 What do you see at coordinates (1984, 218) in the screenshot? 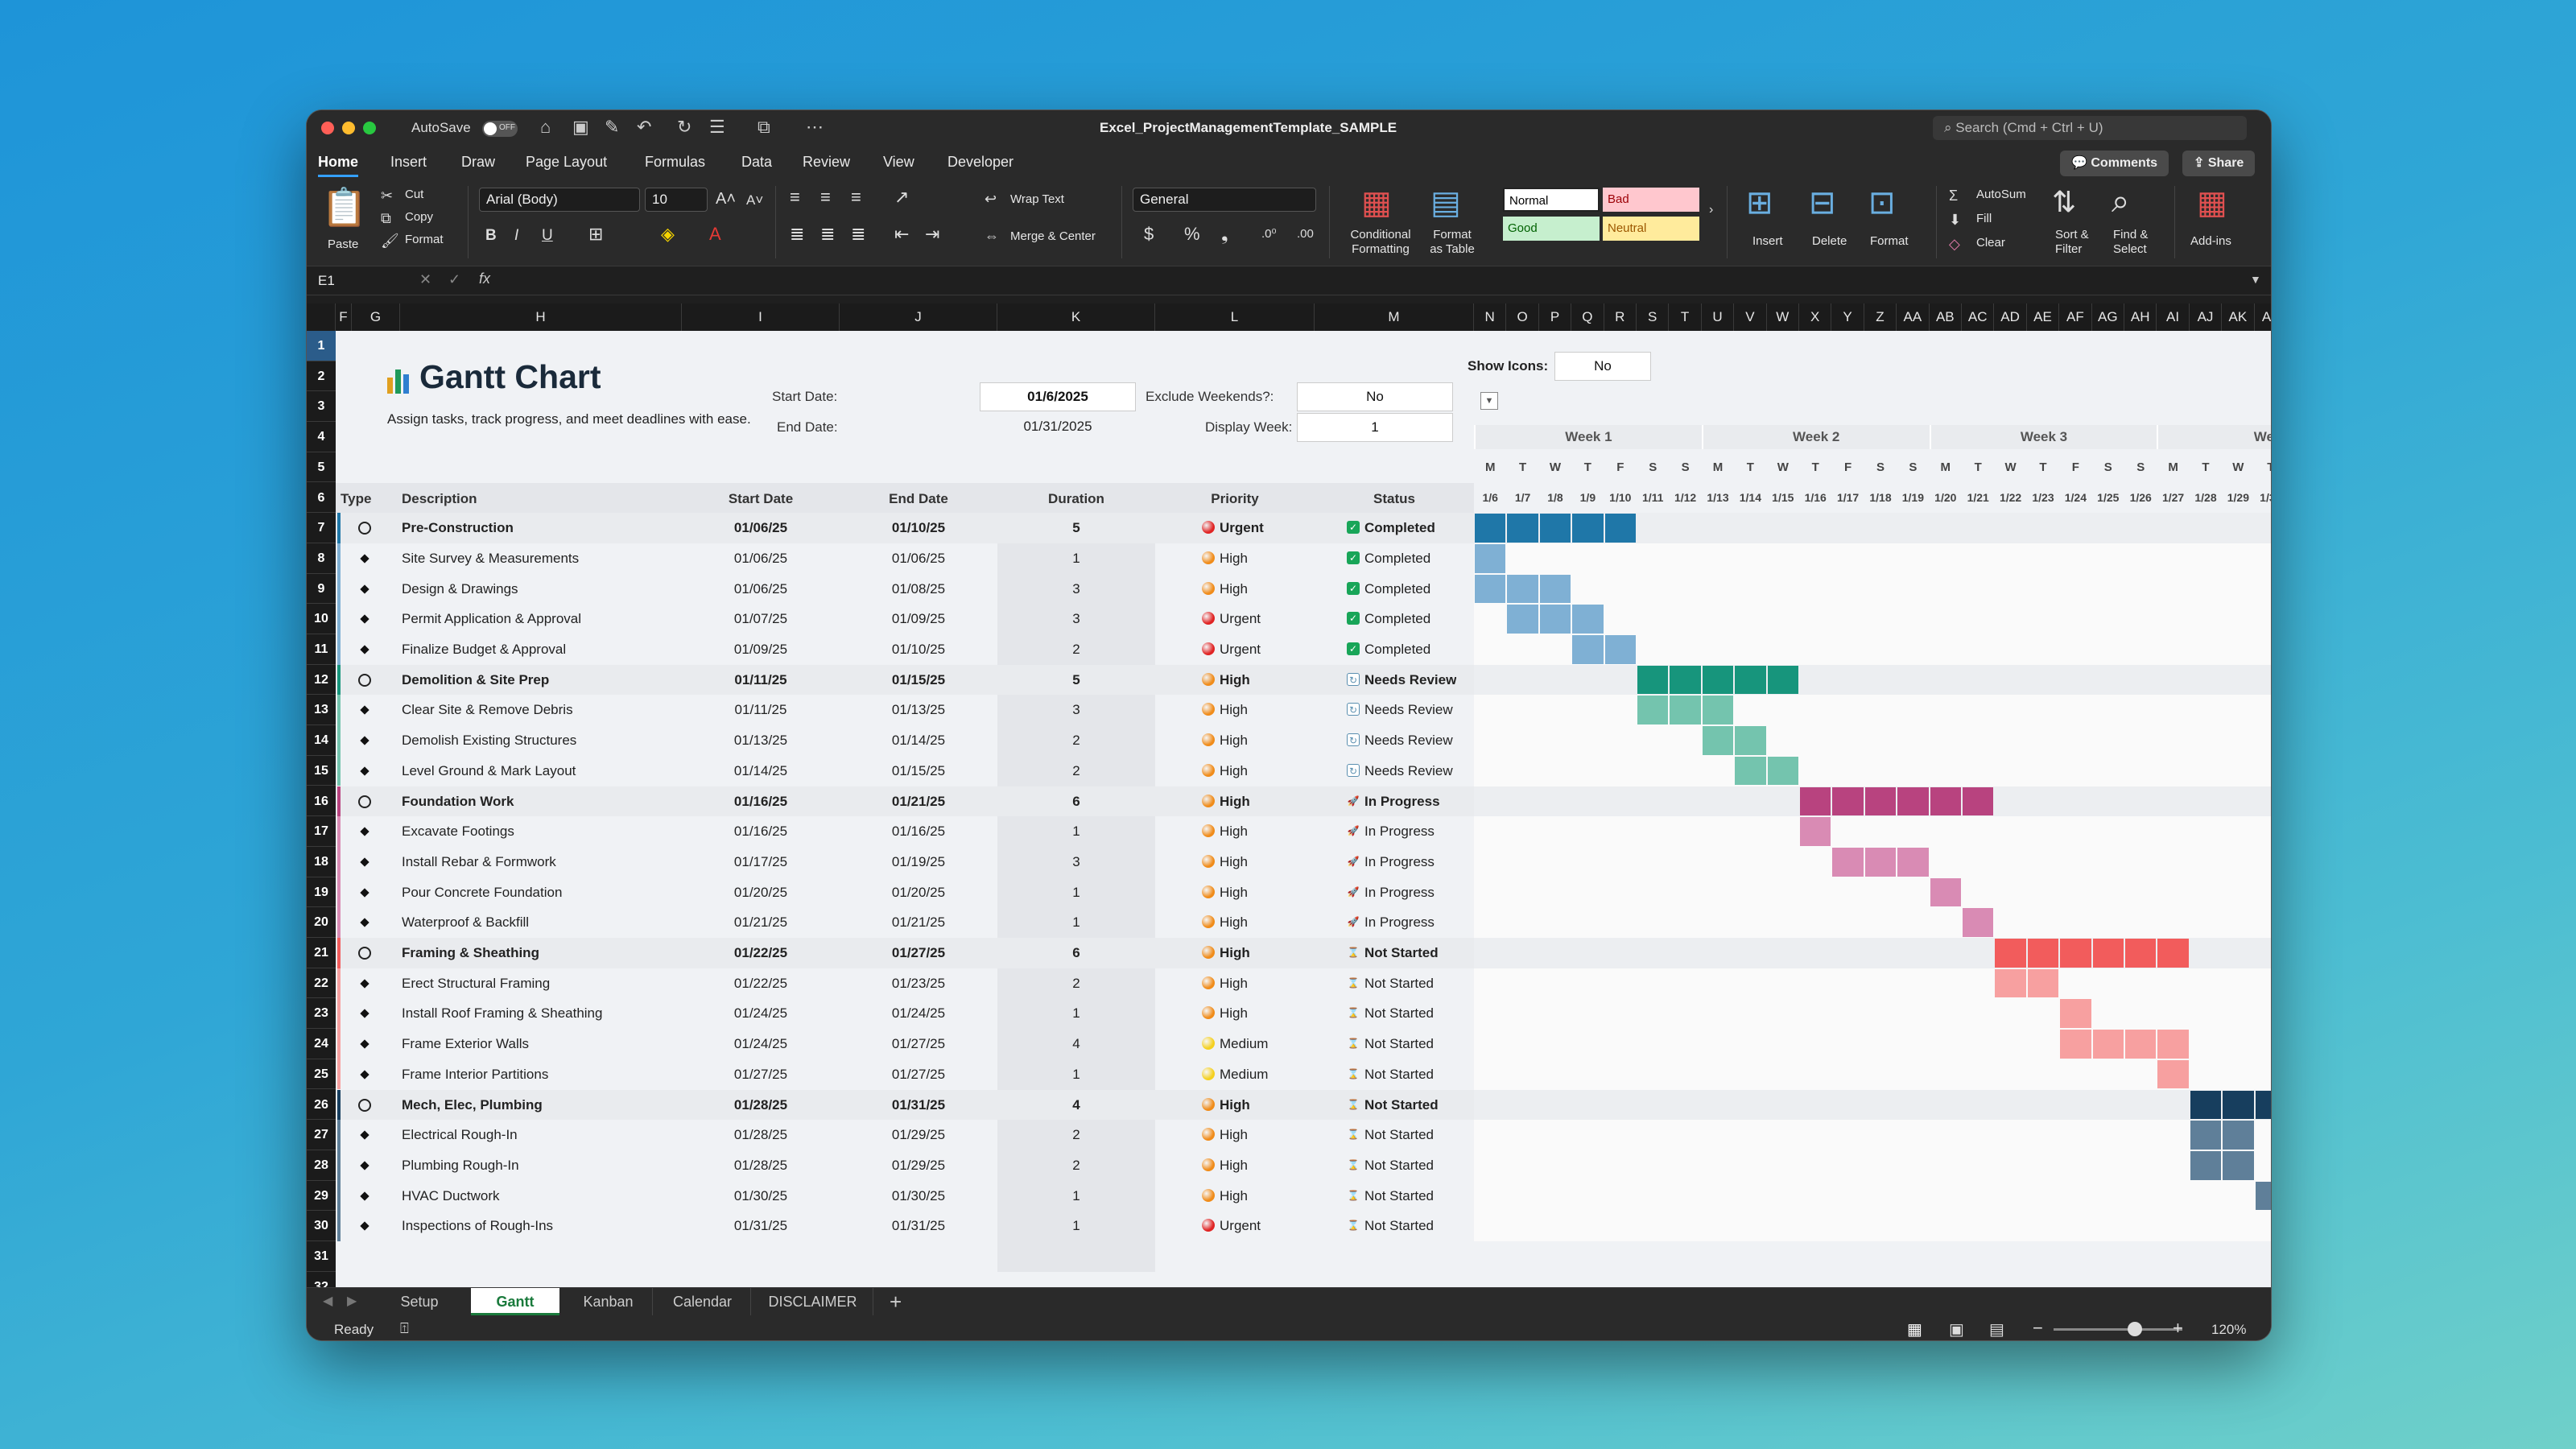
I see `fill-button: Fill` at bounding box center [1984, 218].